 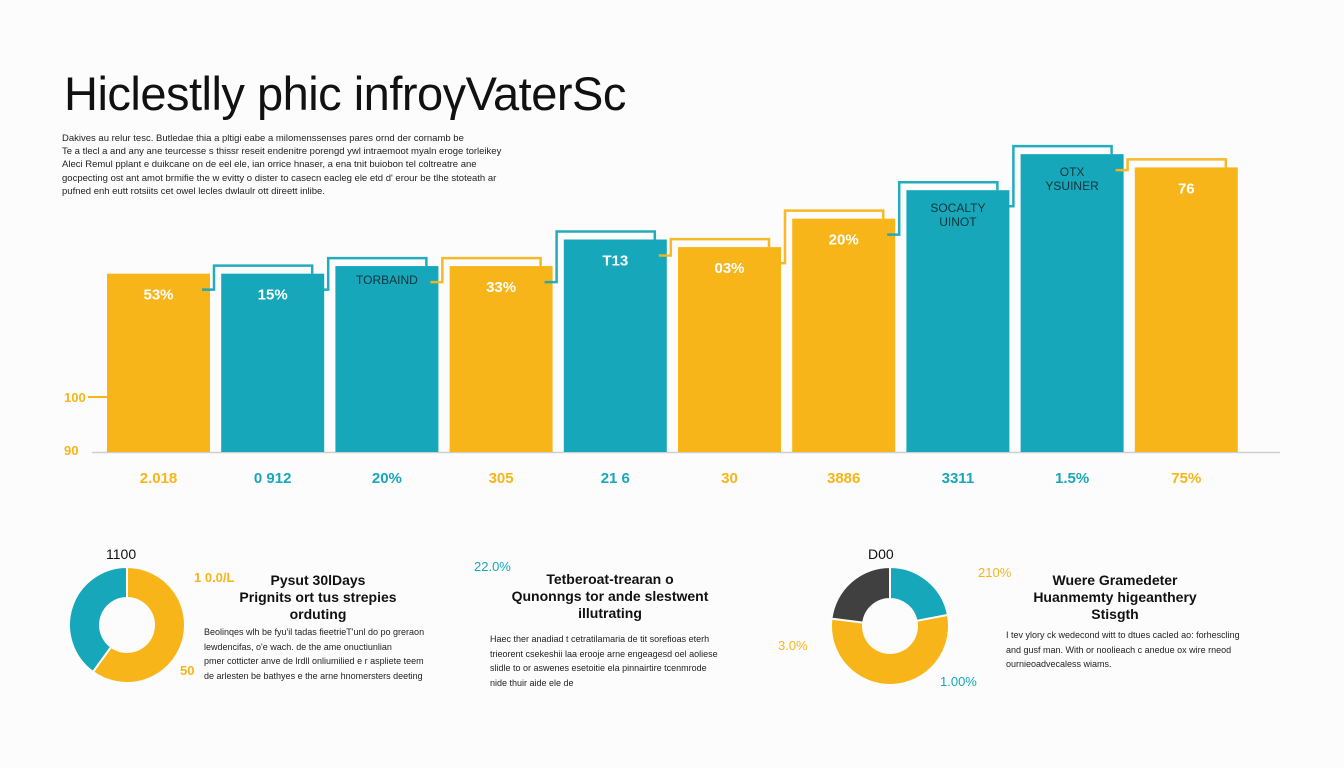 What do you see at coordinates (121, 554) in the screenshot?
I see `donut-left-top-label: 1100` at bounding box center [121, 554].